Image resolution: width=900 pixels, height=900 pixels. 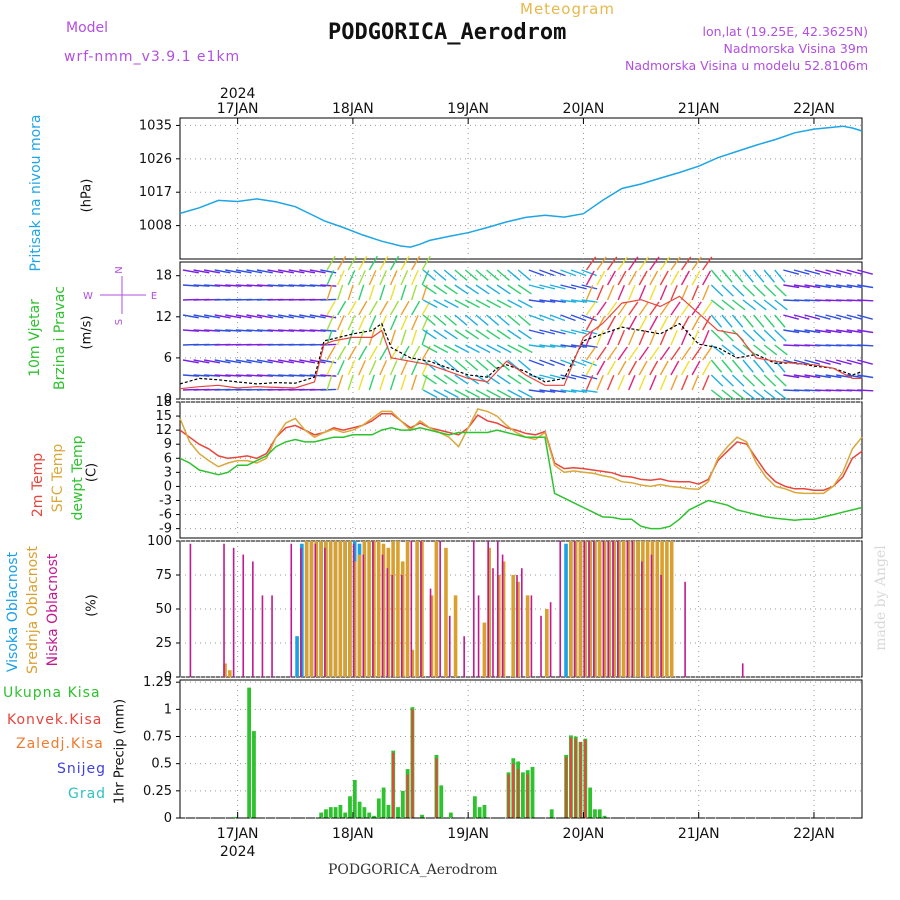 What do you see at coordinates (168, 444) in the screenshot?
I see `ytick-label: 9` at bounding box center [168, 444].